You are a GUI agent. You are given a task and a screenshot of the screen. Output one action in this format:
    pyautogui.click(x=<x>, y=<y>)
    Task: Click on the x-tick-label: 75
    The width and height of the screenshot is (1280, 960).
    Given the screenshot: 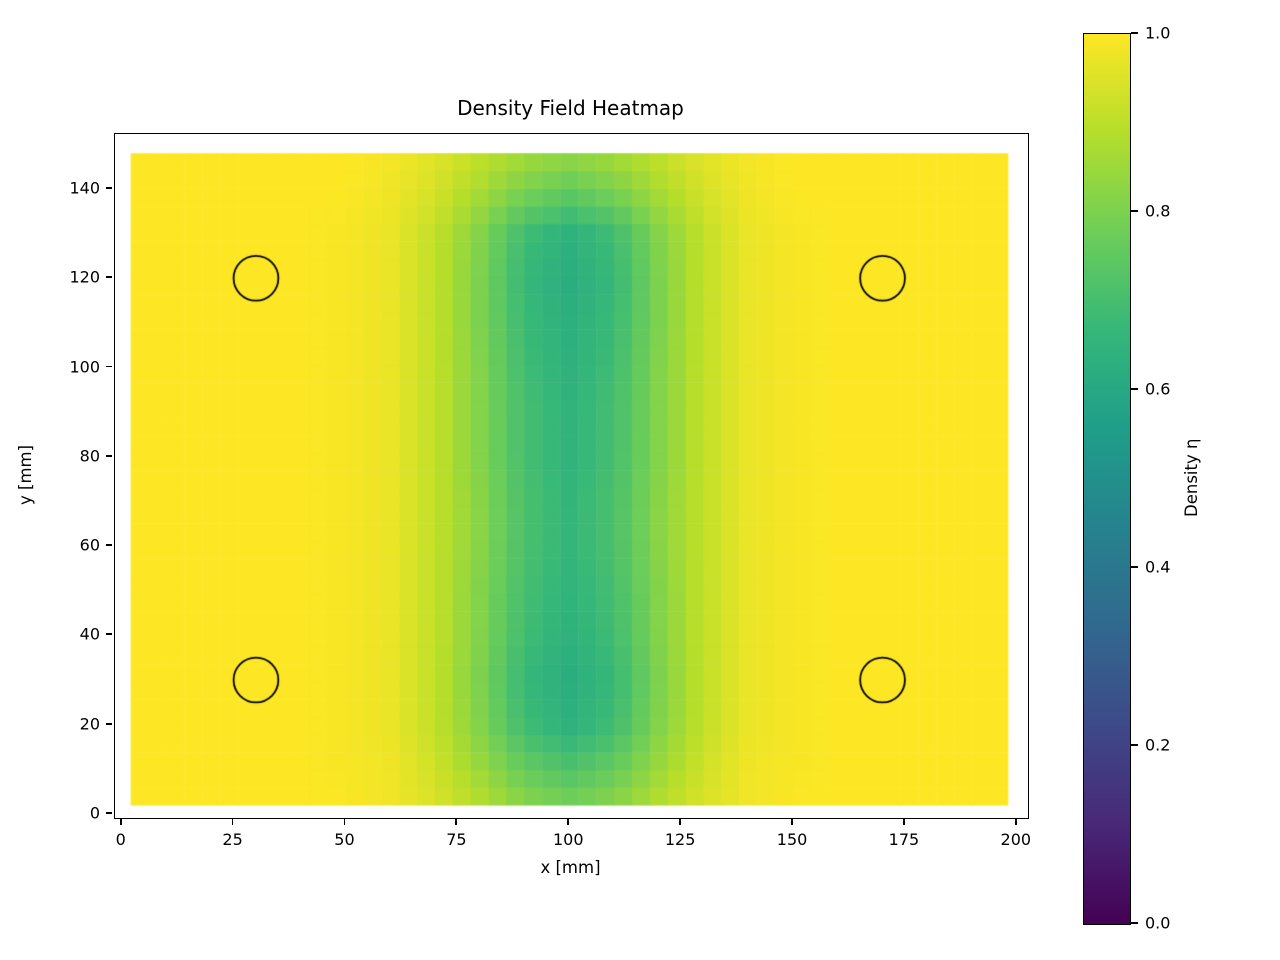 What is the action you would take?
    pyautogui.click(x=456, y=839)
    